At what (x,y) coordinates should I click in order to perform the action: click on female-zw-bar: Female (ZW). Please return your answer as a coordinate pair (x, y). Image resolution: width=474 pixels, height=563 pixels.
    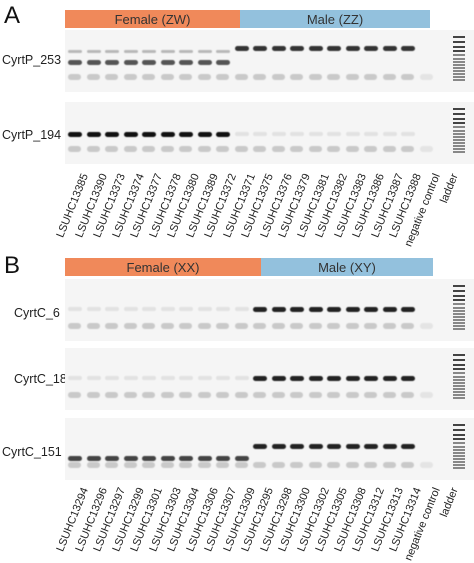
    Looking at the image, I should click on (152, 19).